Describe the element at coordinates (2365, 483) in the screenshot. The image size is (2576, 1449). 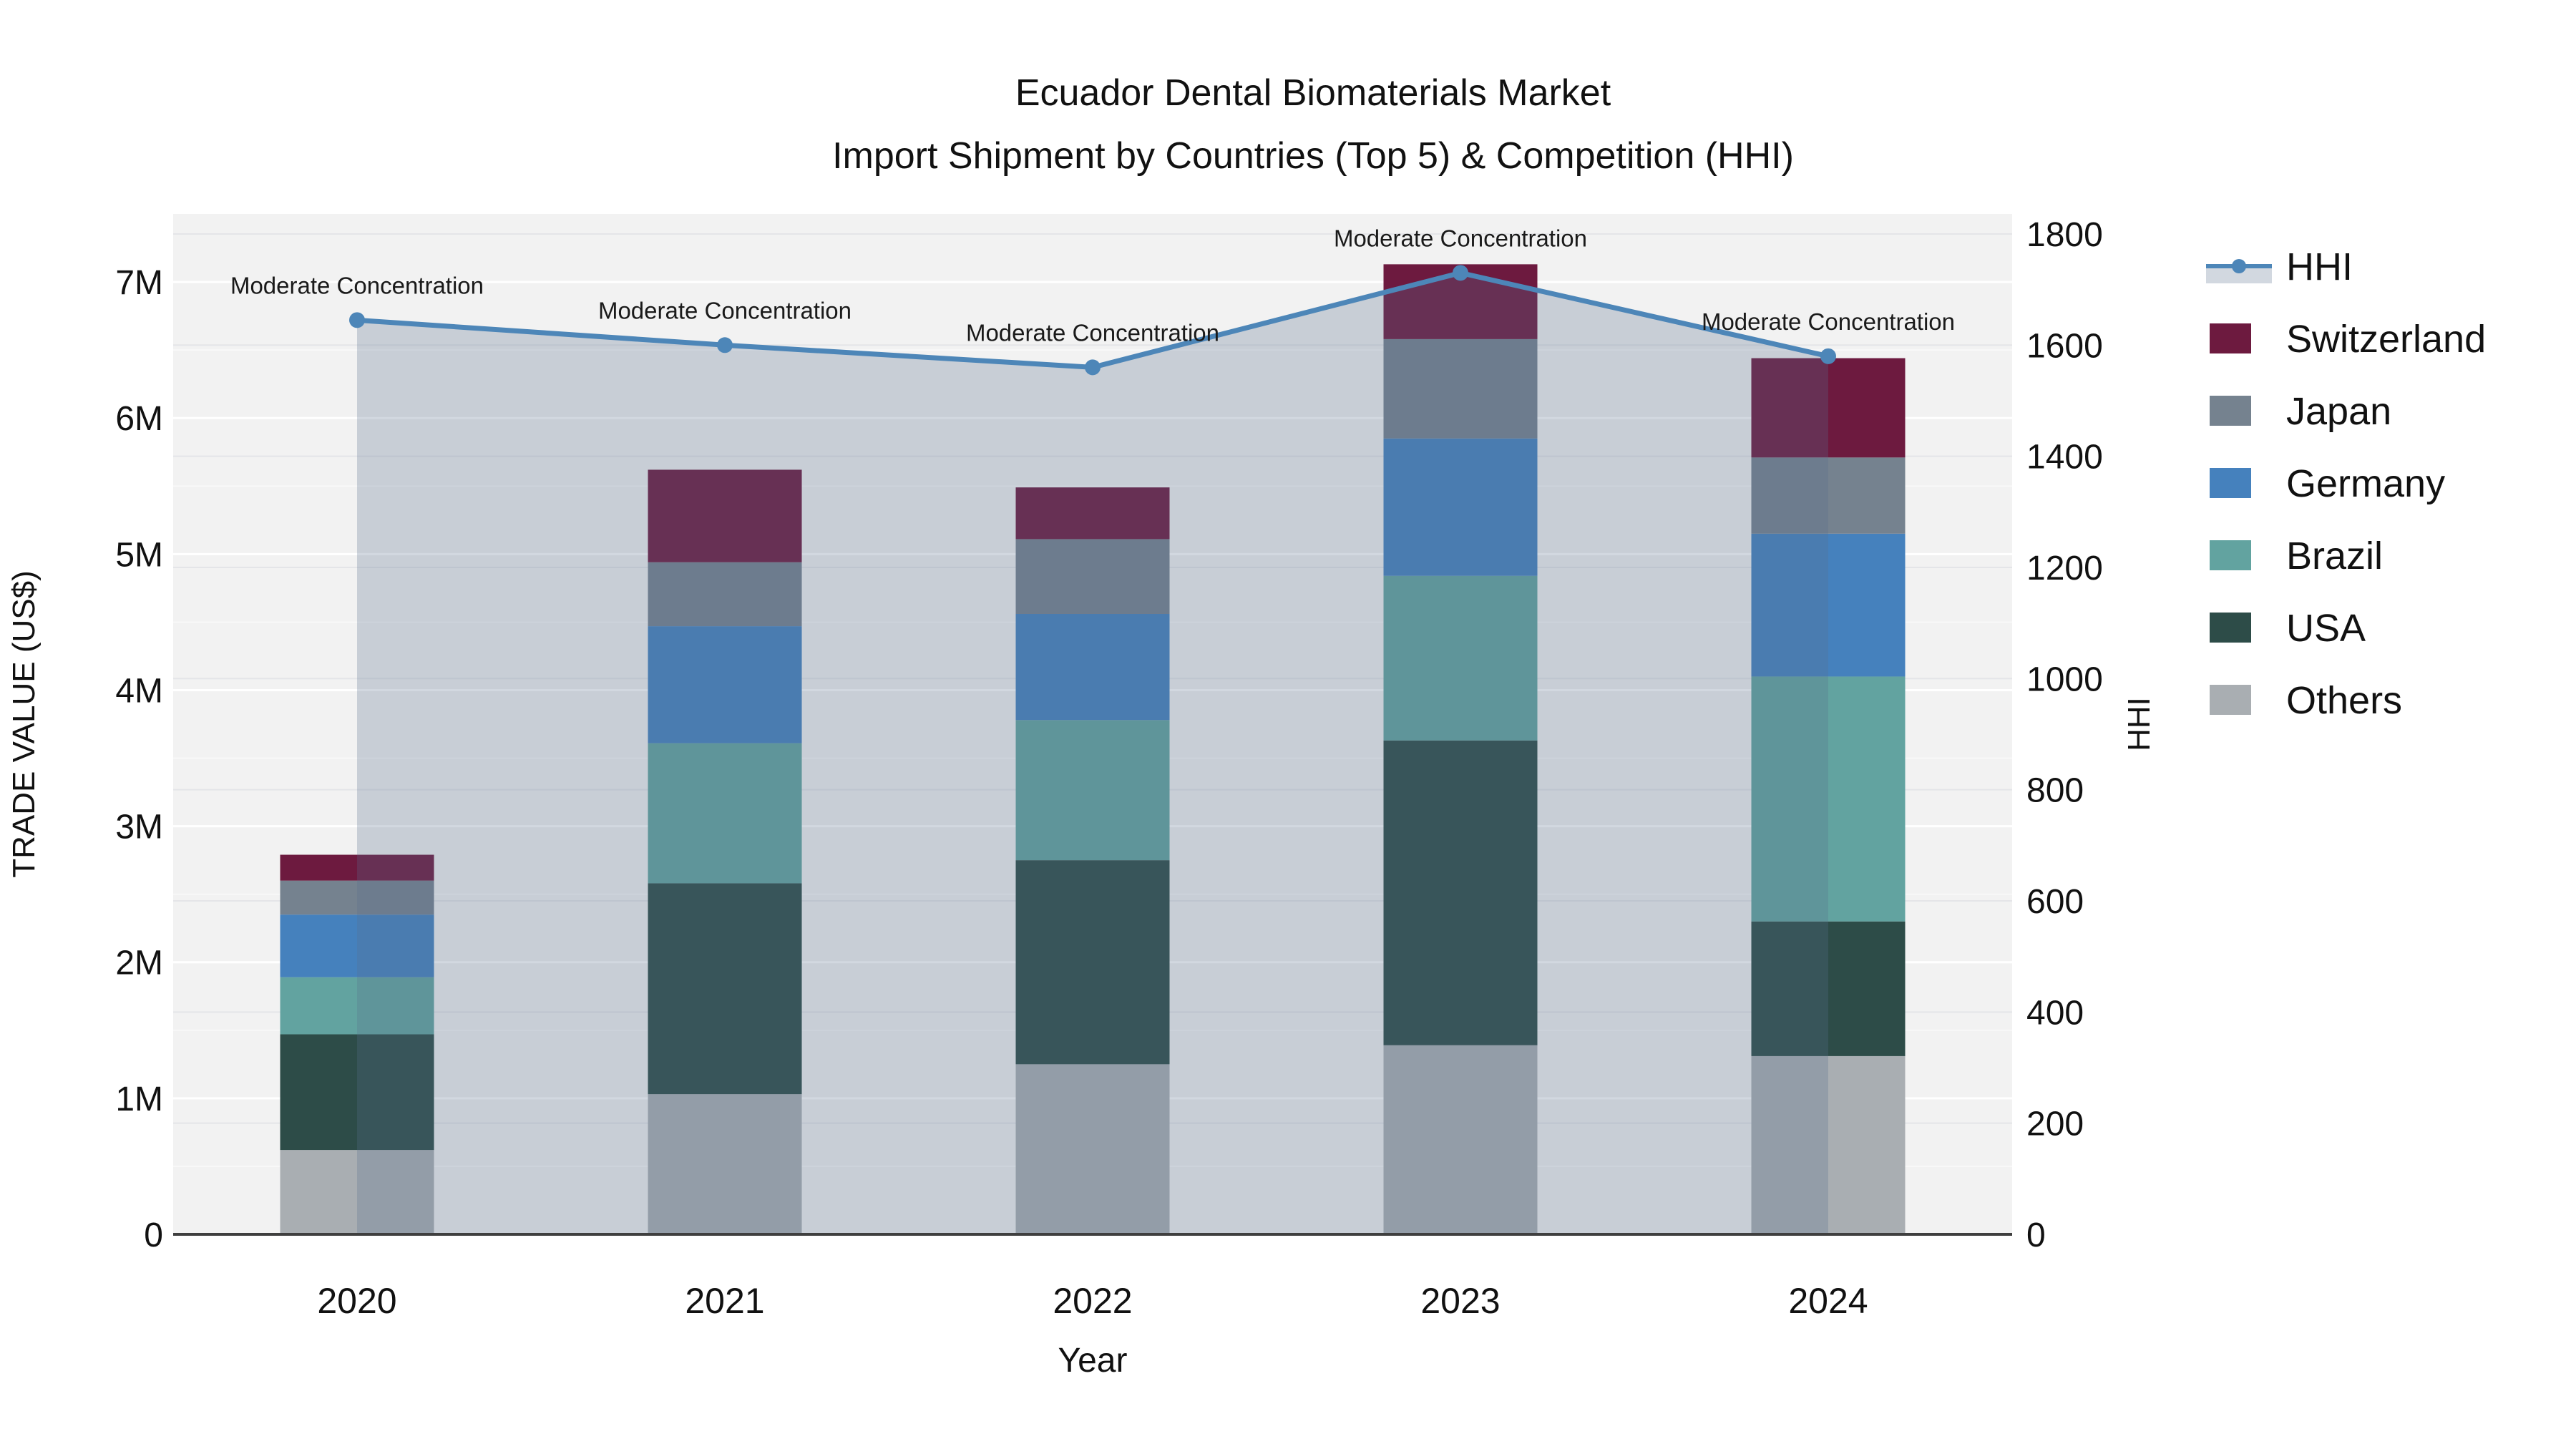
I see `legend-label-germany: Germany` at that location.